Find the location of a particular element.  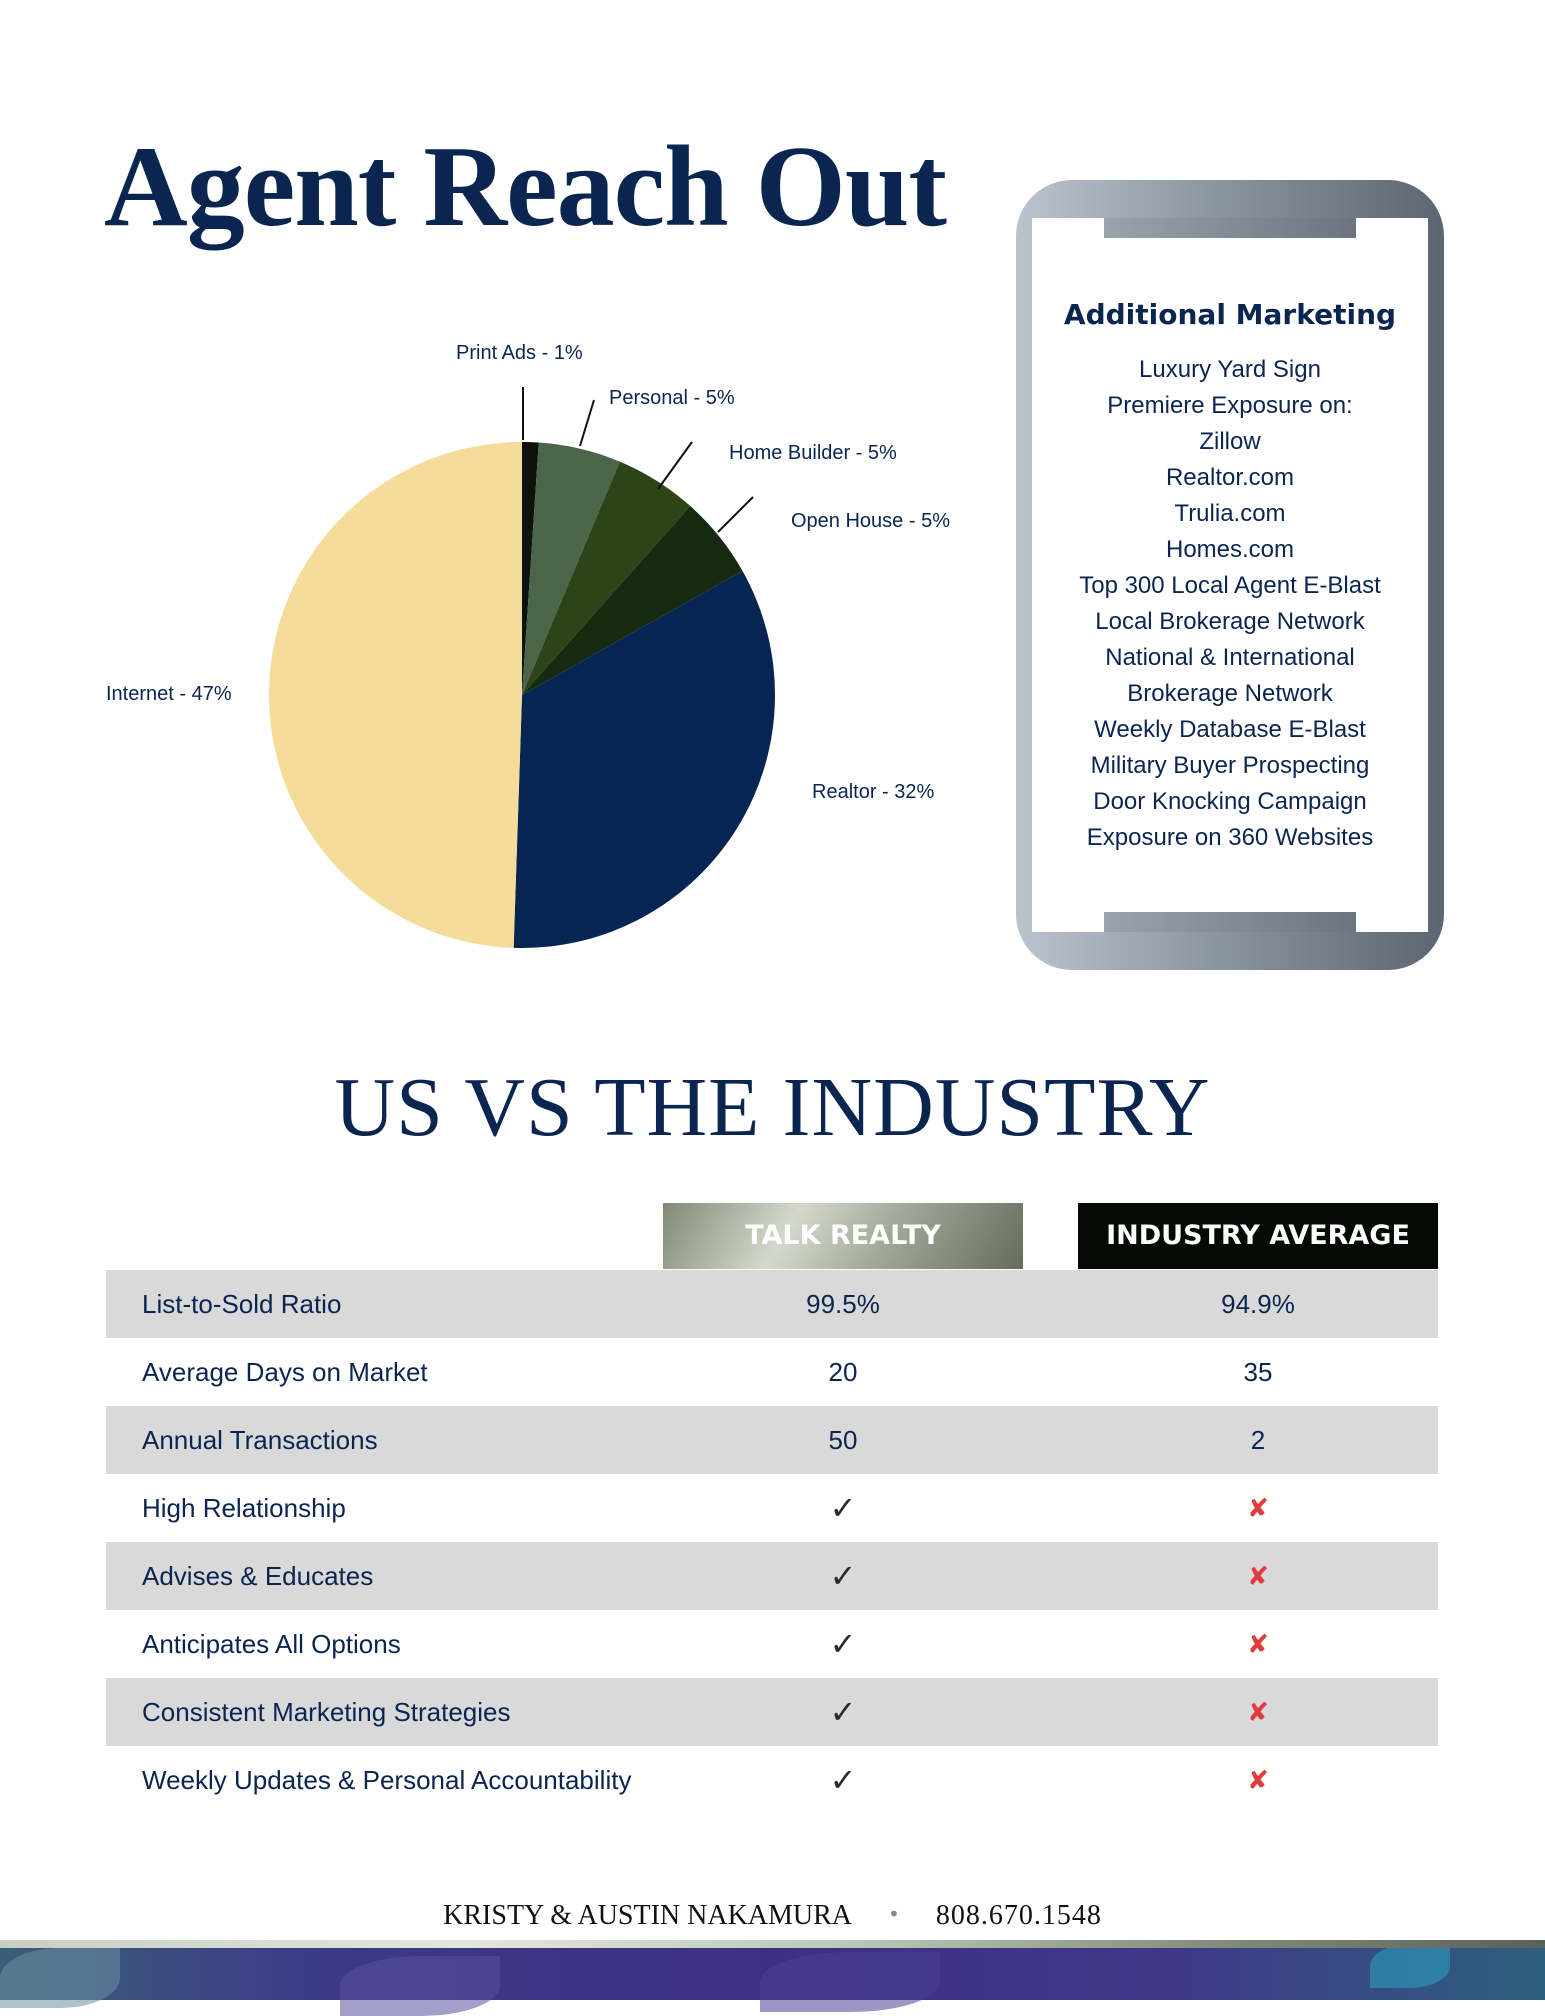

marketing-item: Brokerage Network is located at coordinates (1230, 693).